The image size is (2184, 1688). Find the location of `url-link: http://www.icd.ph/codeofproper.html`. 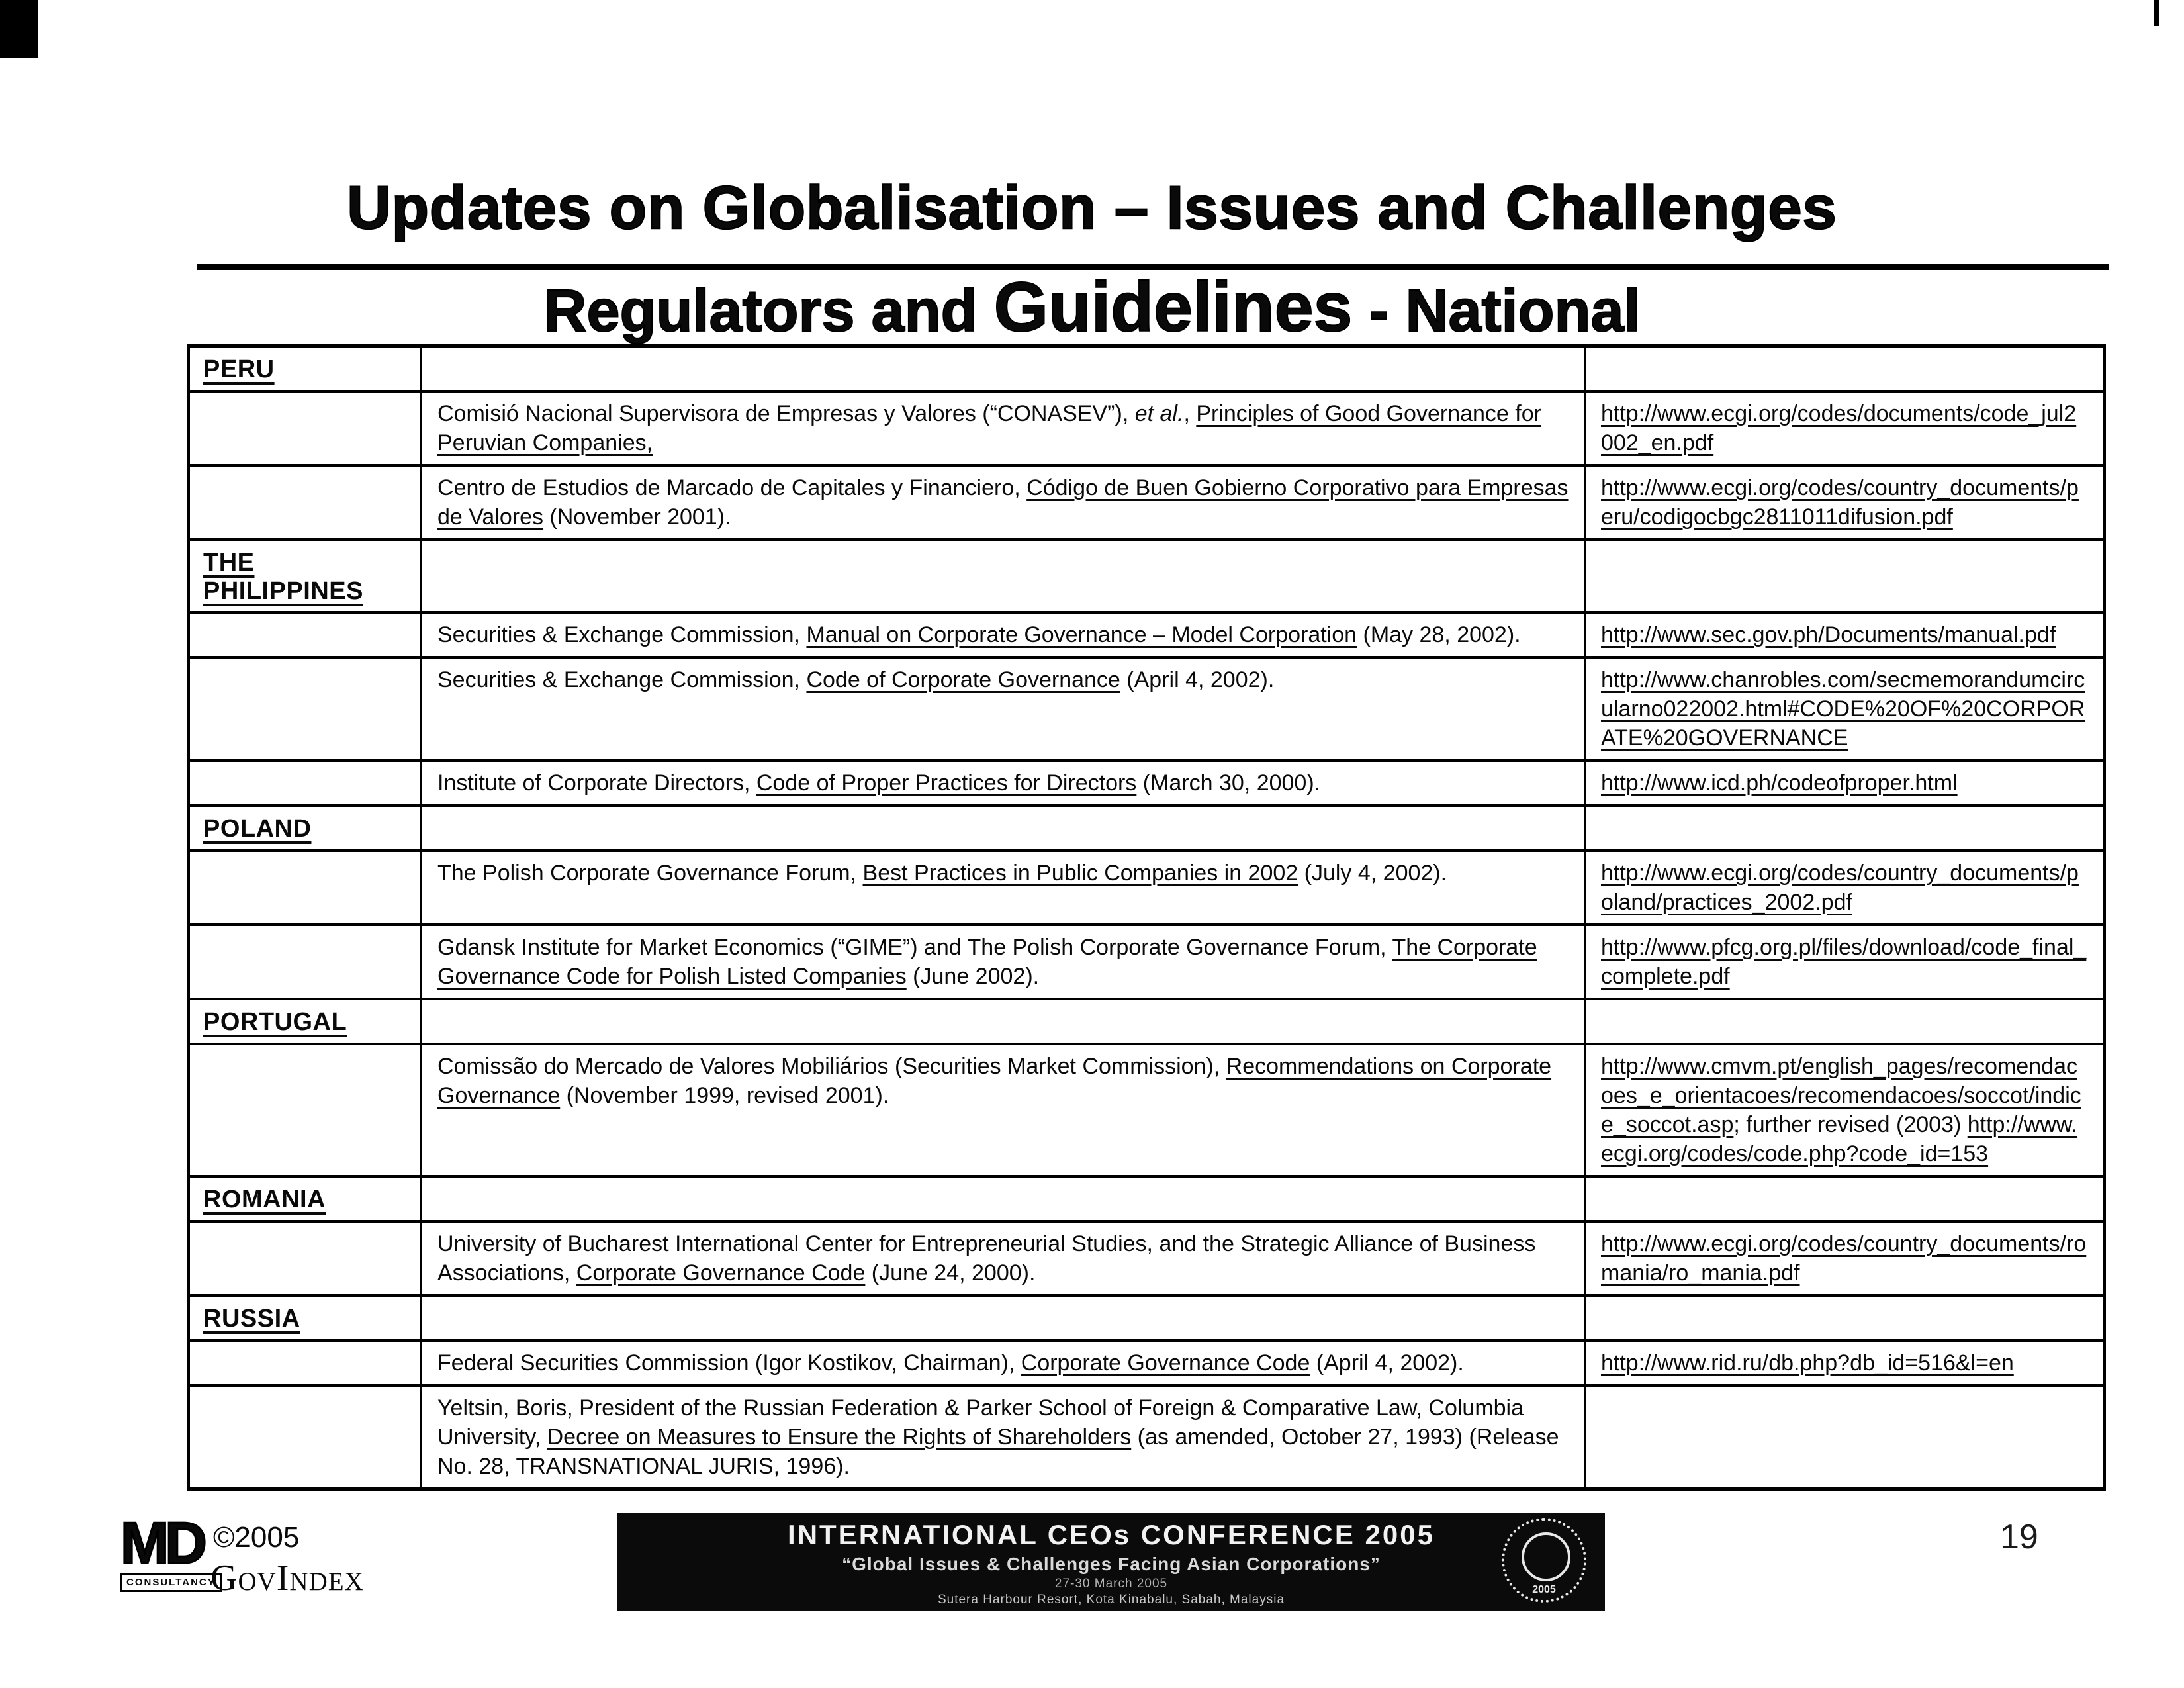

url-link: http://www.icd.ph/codeofproper.html is located at coordinates (1780, 783).